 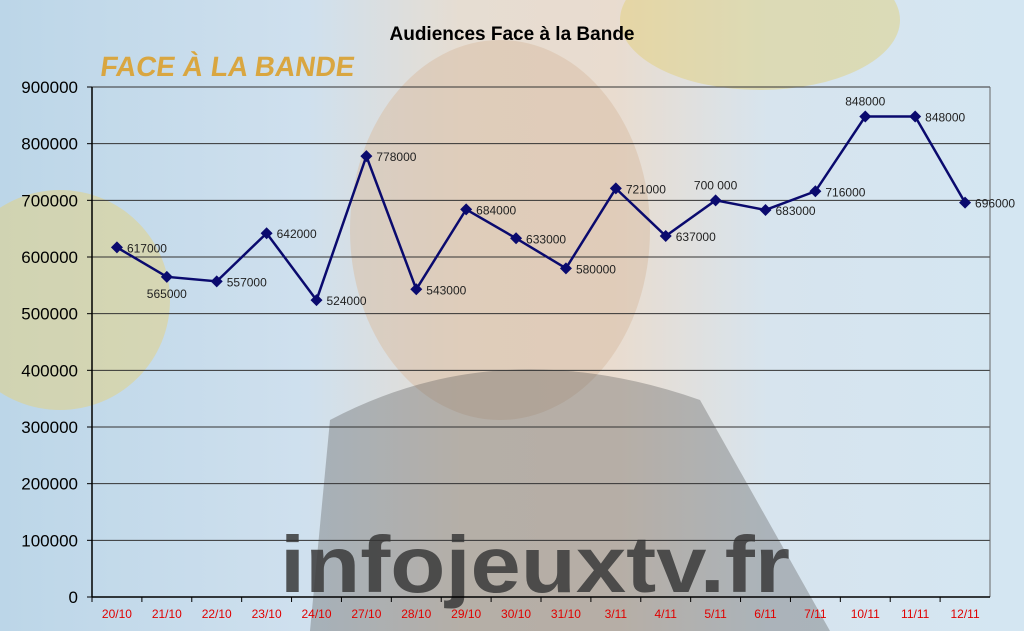 What do you see at coordinates (765, 614) in the screenshot?
I see `x-tick-label: 6/11` at bounding box center [765, 614].